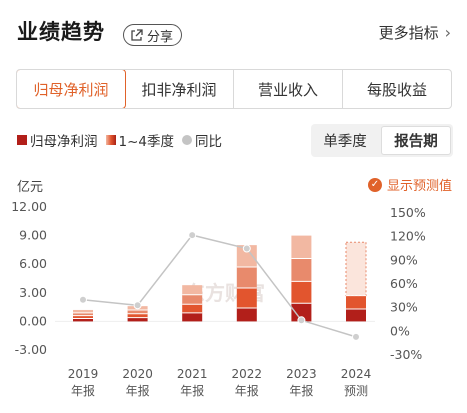 The height and width of the screenshot is (413, 467). Describe the element at coordinates (29, 206) in the screenshot. I see `y-left-tick-label: 12.00` at that location.